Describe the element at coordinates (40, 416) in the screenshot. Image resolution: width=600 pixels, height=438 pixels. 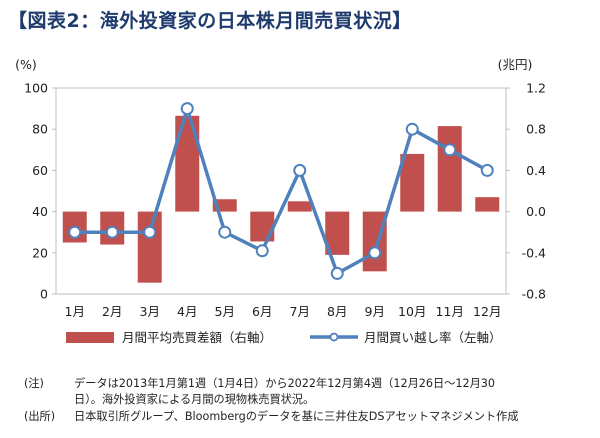
I see `source-label: (出所)` at that location.